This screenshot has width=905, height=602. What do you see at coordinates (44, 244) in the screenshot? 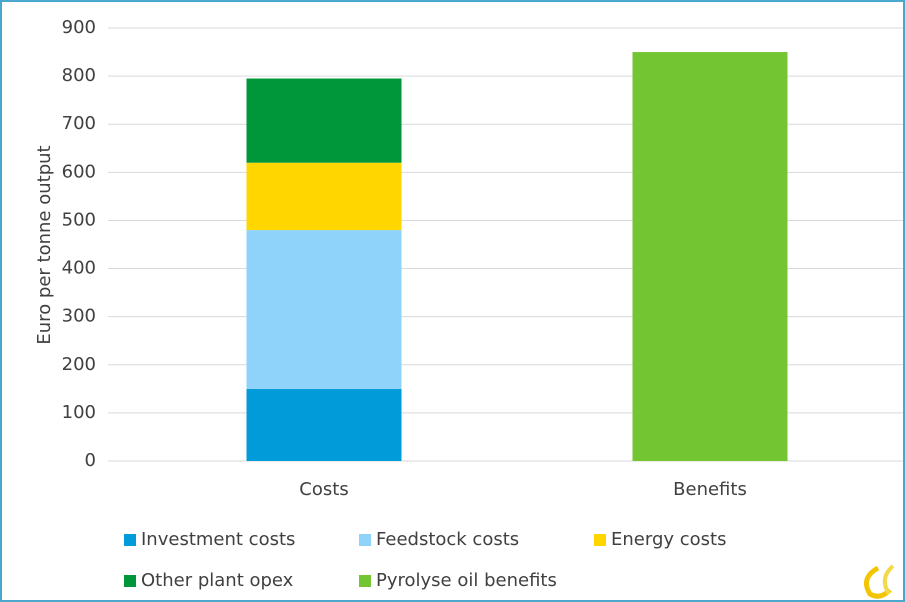
I see `y-axis-label: Euro per tonne output` at bounding box center [44, 244].